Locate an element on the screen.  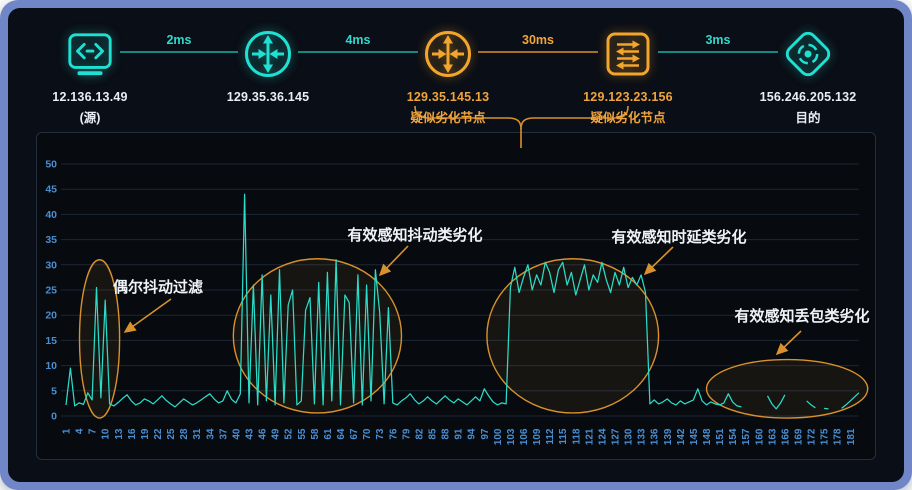
x-tick-label: 154 is located at coordinates (733, 436).